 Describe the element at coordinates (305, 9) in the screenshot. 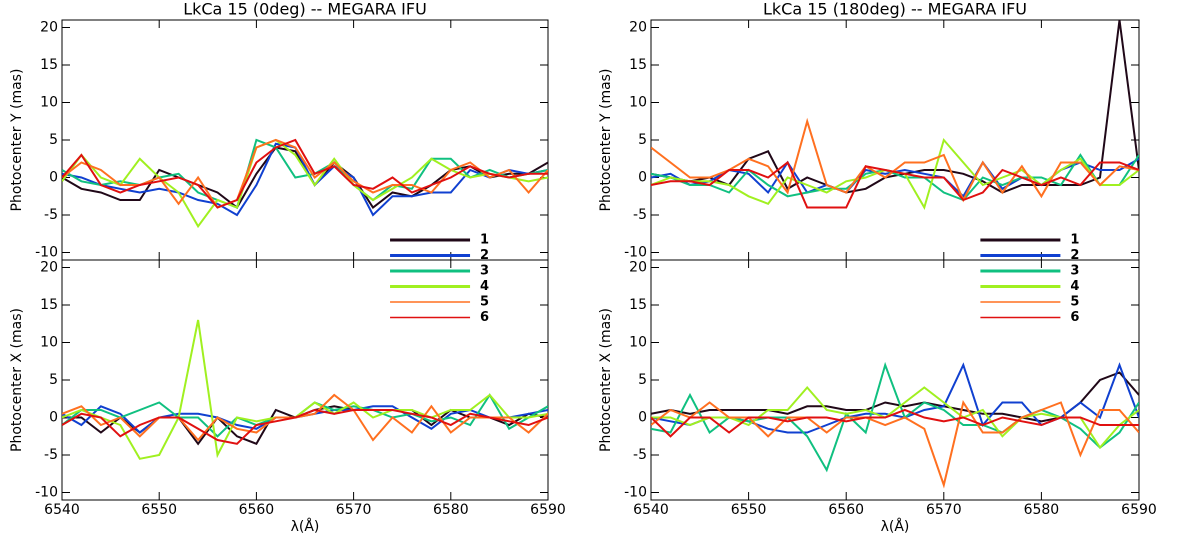

I see `chart-title: LkCa 15 (0deg) -- MEGARA IFU` at that location.